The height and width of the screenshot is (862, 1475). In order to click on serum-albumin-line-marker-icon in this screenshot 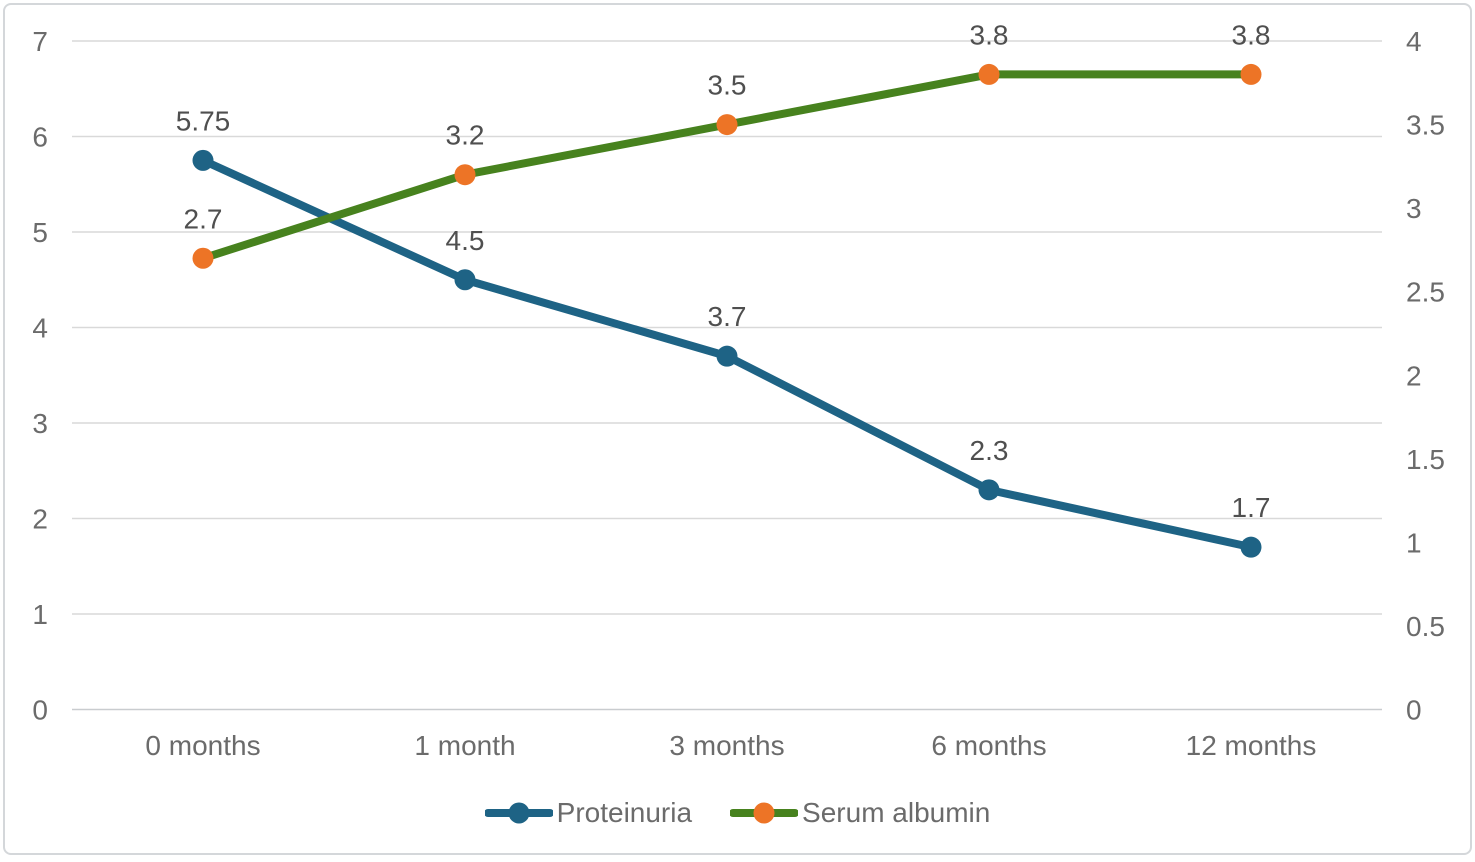, I will do `click(764, 813)`.